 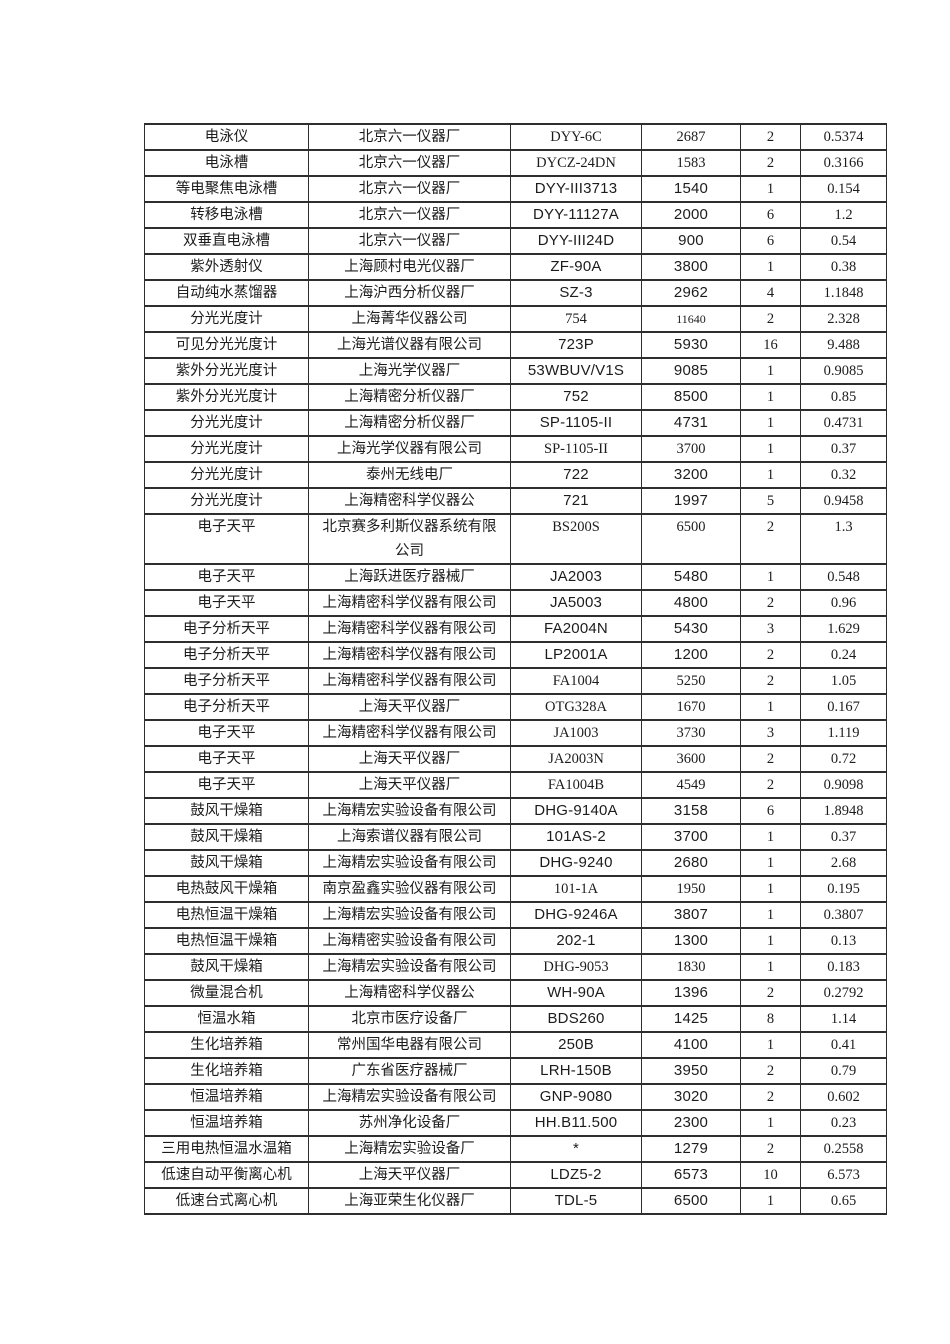 What do you see at coordinates (226, 655) in the screenshot?
I see `cell-equipment-name: 电子分析天平` at bounding box center [226, 655].